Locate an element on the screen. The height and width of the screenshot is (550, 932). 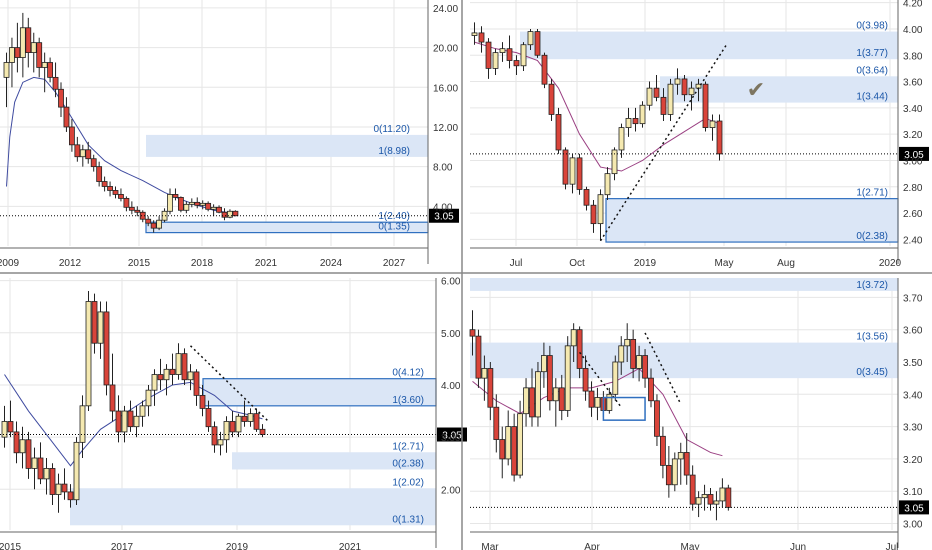
fib-level-label: 1(2.71) is located at coordinates (872, 193).